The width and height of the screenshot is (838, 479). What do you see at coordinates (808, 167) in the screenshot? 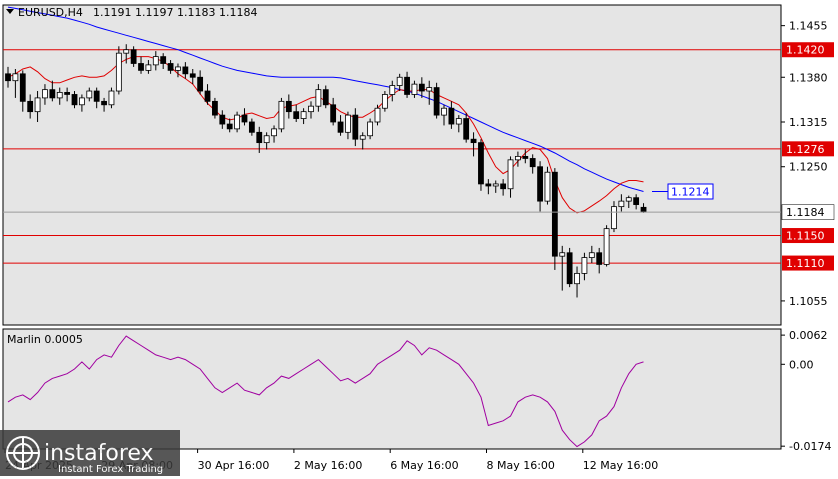
I see `price-tick-label: 1.1250` at bounding box center [808, 167].